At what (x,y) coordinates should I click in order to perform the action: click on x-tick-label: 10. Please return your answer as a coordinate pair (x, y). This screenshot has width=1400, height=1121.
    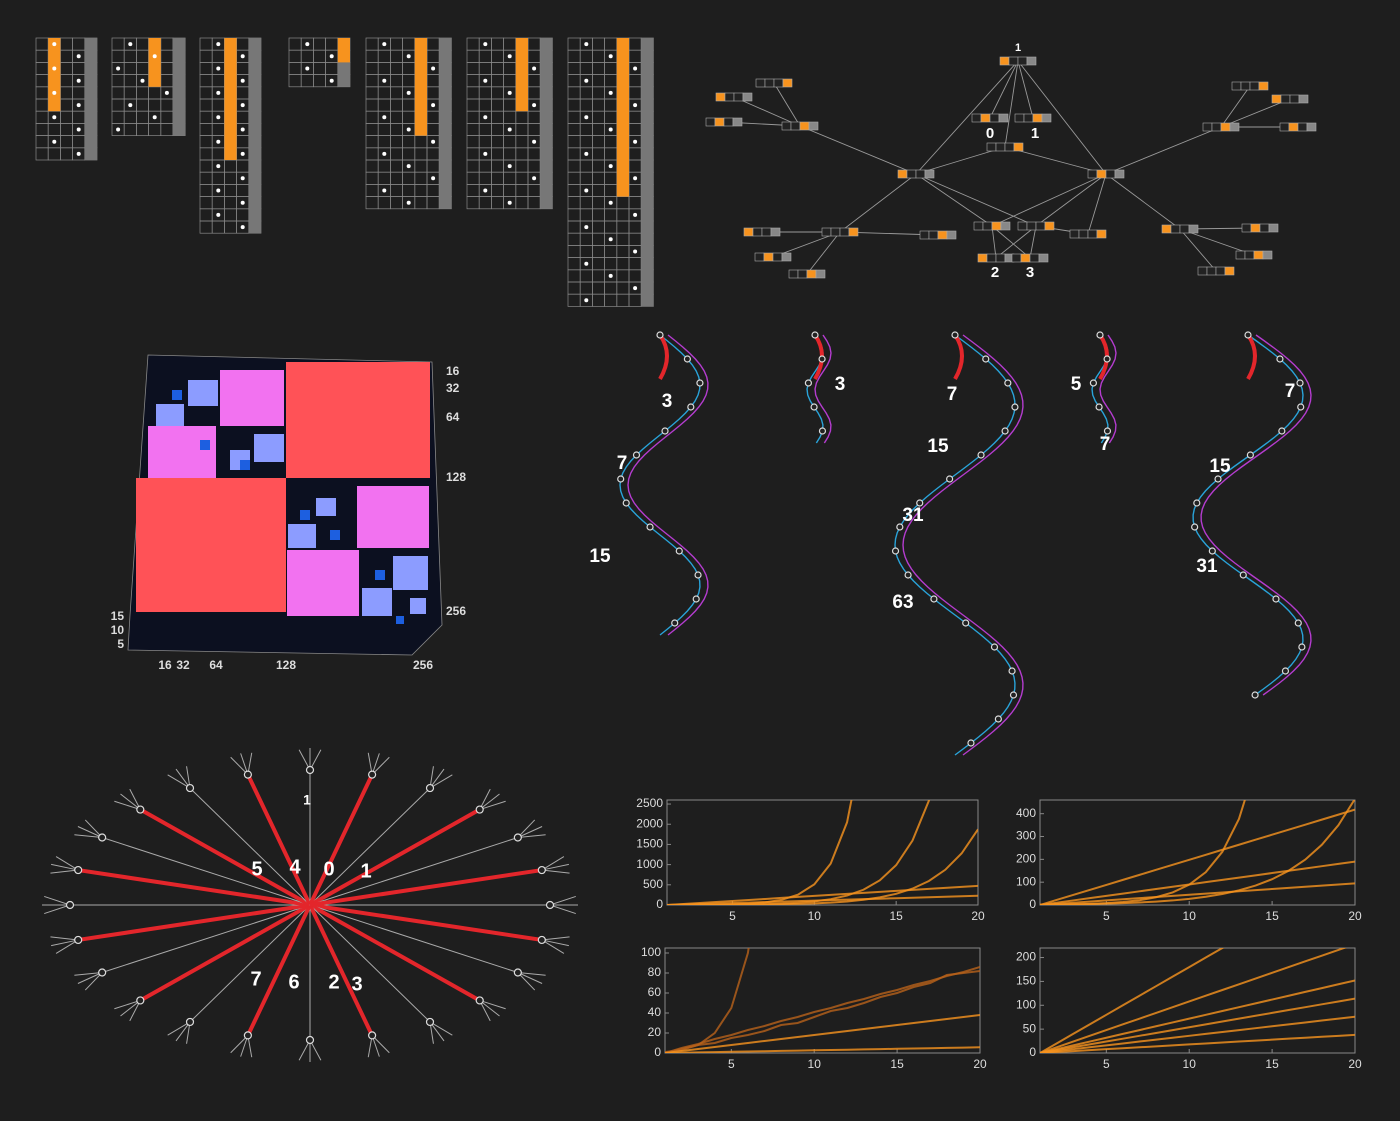
    Looking at the image, I should click on (815, 1064).